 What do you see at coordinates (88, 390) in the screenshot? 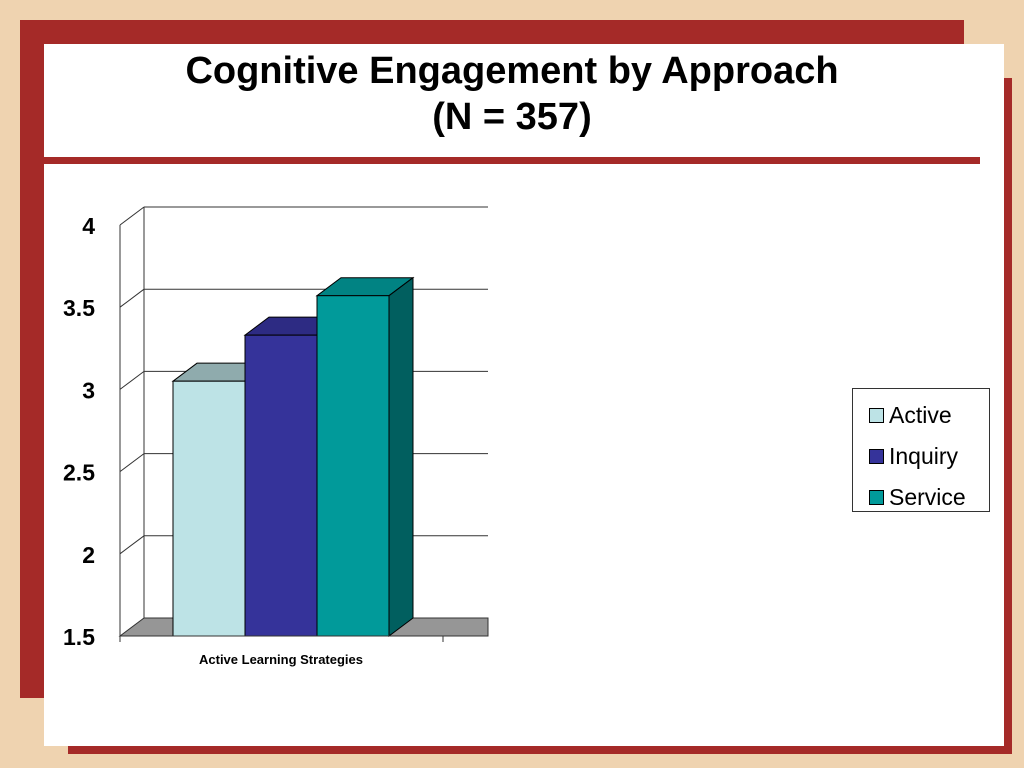
I see `y-tick-label: 3` at bounding box center [88, 390].